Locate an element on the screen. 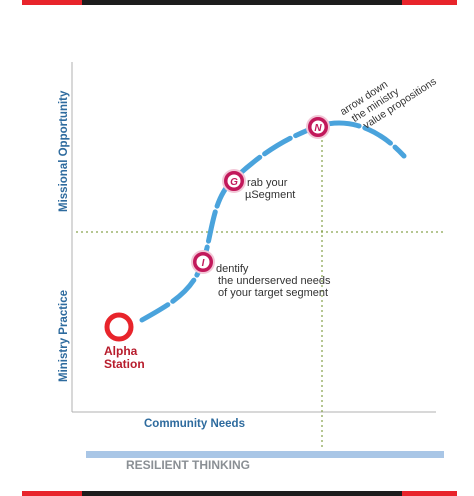 Image resolution: width=474 pixels, height=496 pixels. identify-node: I is located at coordinates (203, 262).